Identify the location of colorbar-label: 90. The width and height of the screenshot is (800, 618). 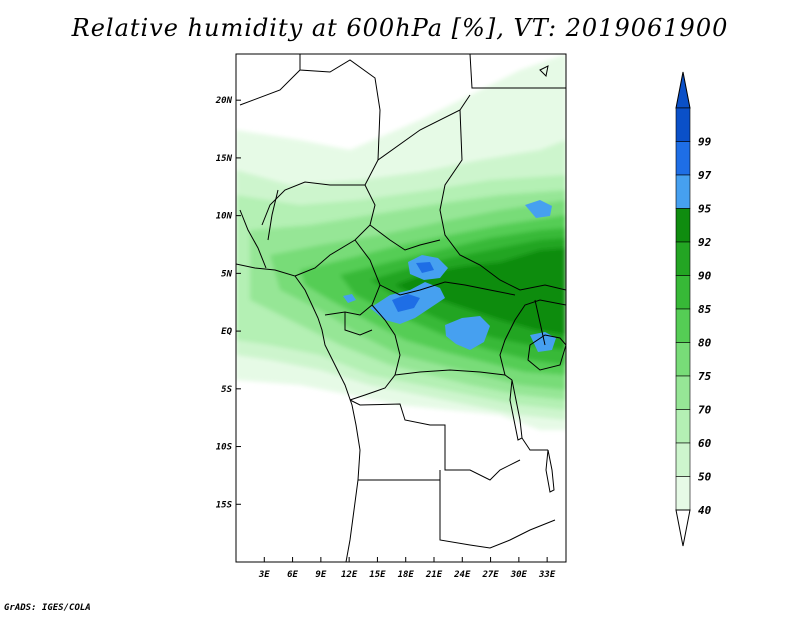
(705, 276).